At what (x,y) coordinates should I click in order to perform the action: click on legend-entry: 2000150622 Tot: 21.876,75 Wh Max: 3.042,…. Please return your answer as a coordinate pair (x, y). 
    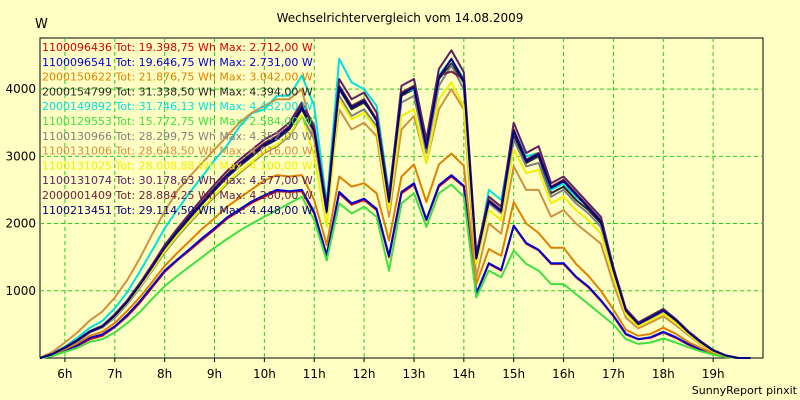
    Looking at the image, I should click on (177, 77).